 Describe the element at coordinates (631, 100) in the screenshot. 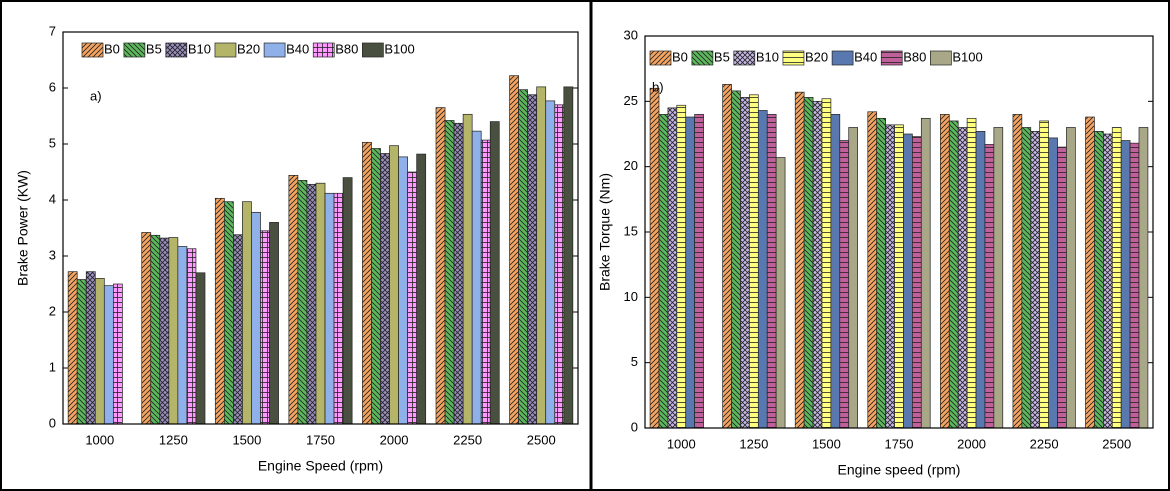

I see `y-tick-label: 25` at that location.